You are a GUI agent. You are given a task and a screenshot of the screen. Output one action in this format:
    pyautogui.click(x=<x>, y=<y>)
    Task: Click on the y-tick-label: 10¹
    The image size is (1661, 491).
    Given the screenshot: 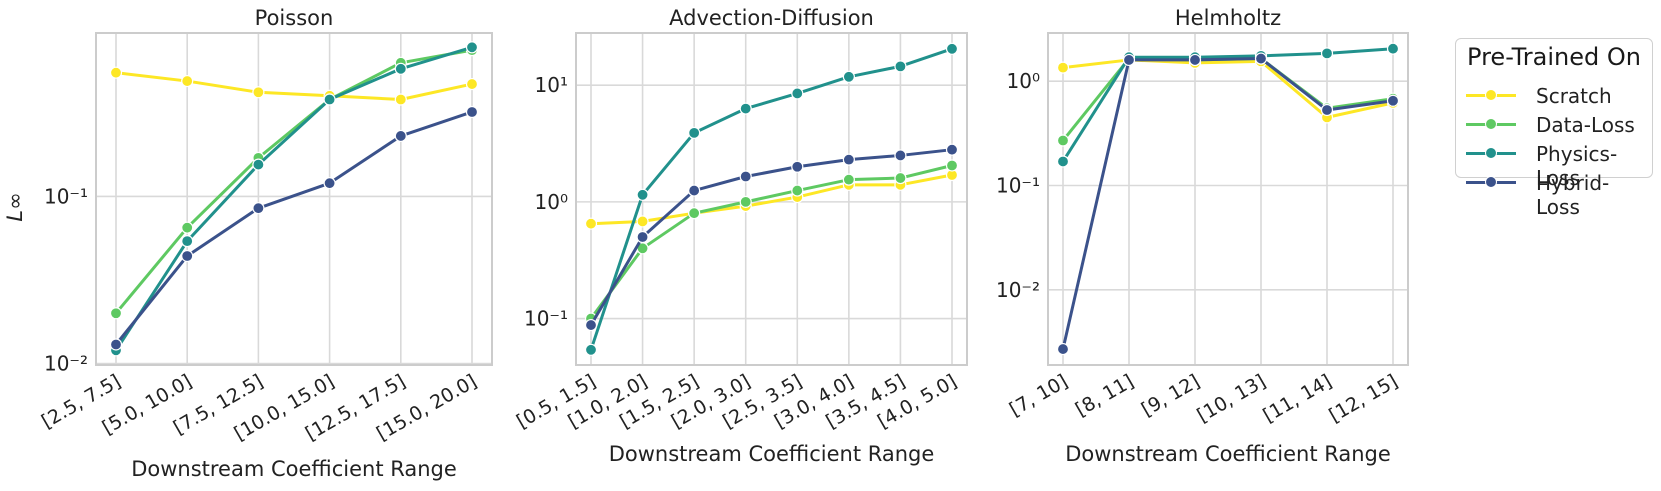 What is the action you would take?
    pyautogui.click(x=551, y=85)
    